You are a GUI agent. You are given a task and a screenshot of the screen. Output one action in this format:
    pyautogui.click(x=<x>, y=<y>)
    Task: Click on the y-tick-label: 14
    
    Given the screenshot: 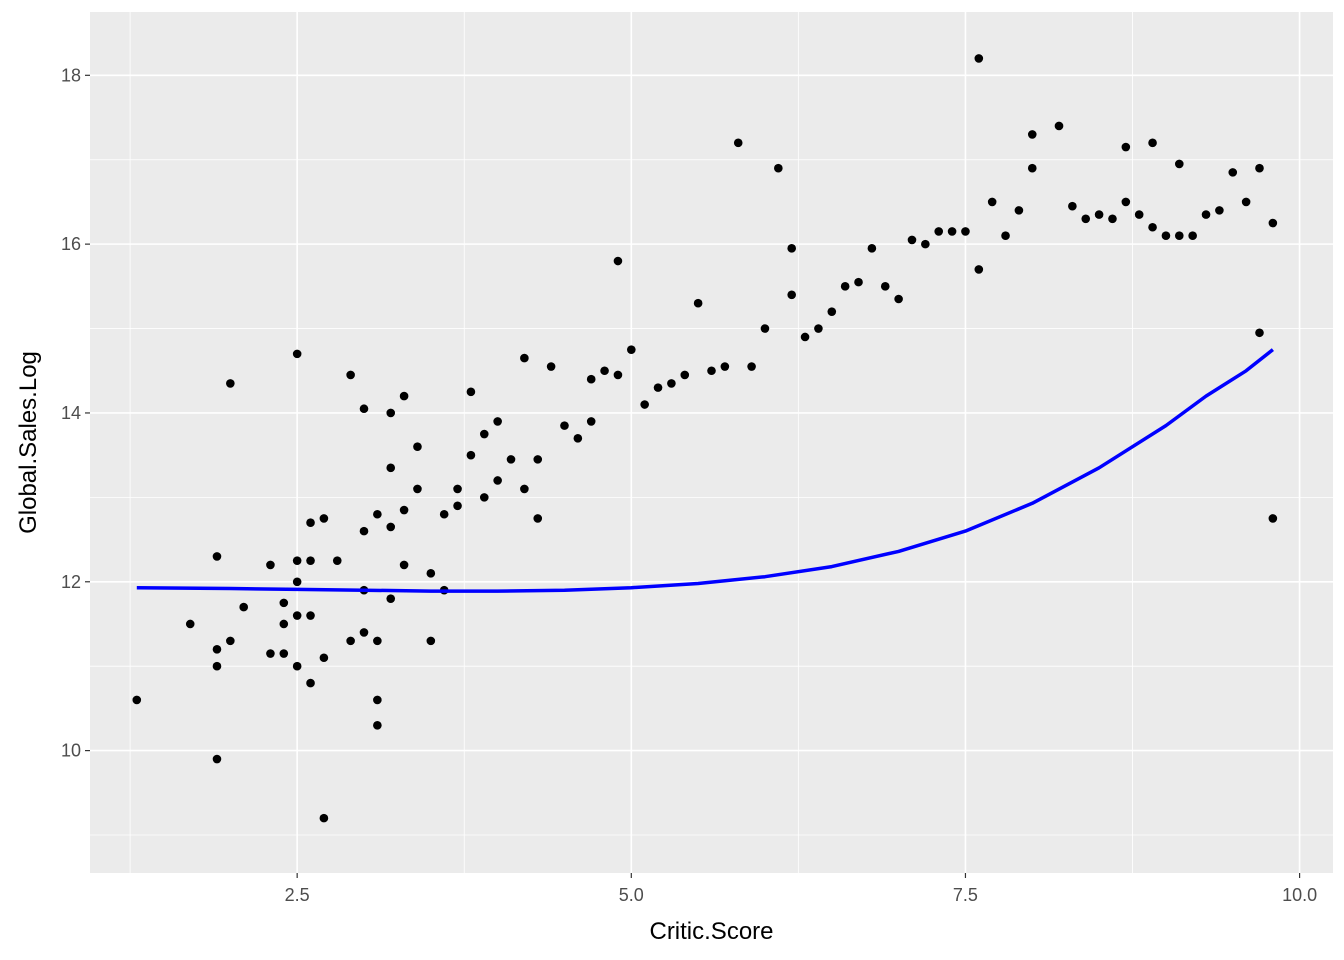 What is the action you would take?
    pyautogui.click(x=71, y=413)
    